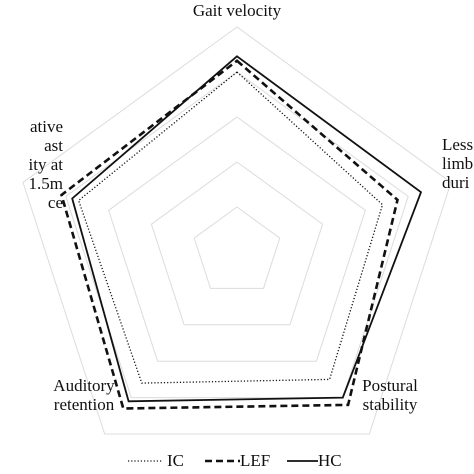  I want to click on axis-label-5: ative ast ity at 1.5m ce, so click(46, 164).